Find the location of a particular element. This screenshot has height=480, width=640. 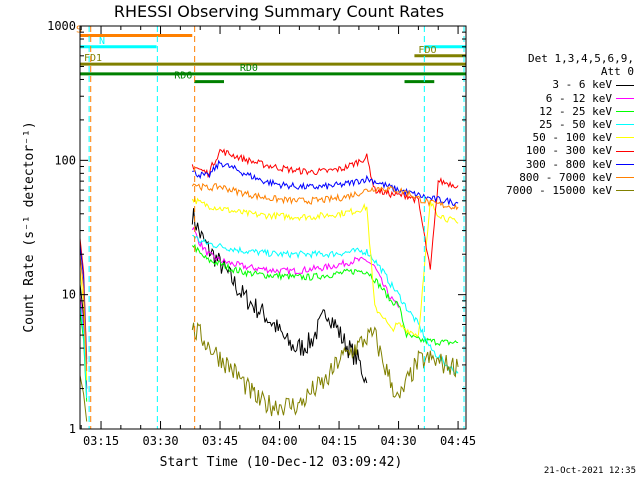

legend-entry: 7000 - 15000 keV is located at coordinates (570, 190).